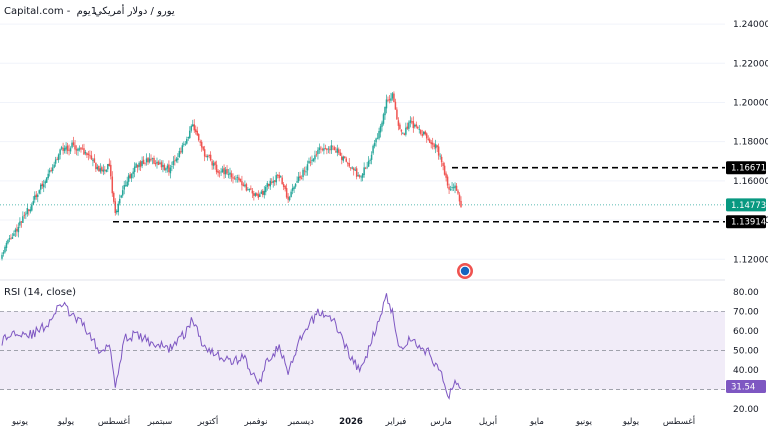 This screenshot has width=768, height=429. What do you see at coordinates (746, 222) in the screenshot?
I see `level-badge-1-bg` at bounding box center [746, 222].